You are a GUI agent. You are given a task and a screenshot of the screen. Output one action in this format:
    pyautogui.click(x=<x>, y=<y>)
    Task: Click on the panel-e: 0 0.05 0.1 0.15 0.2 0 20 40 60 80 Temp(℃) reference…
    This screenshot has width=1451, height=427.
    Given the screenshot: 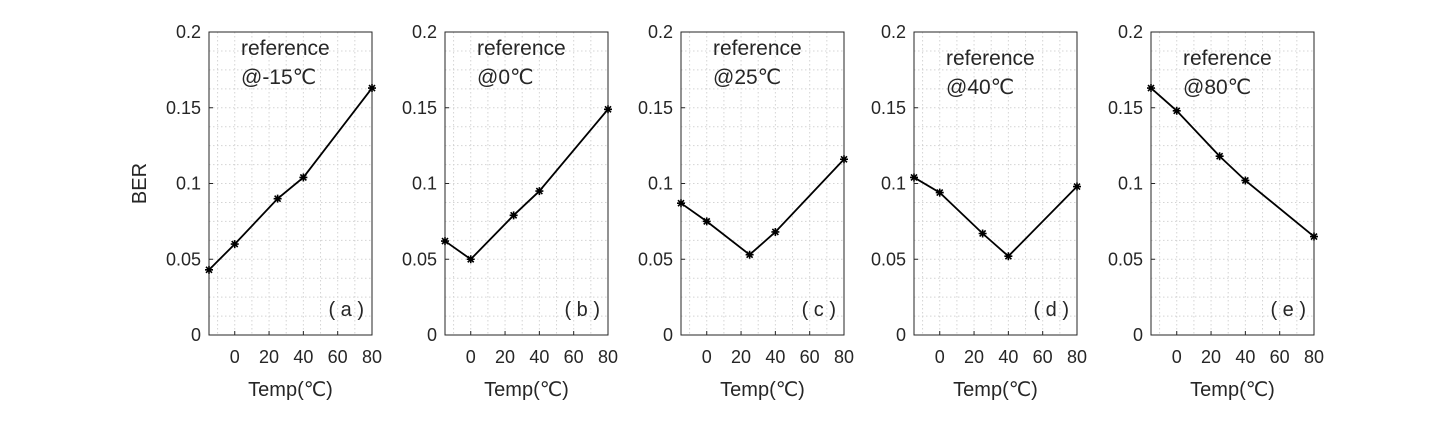 What is the action you would take?
    pyautogui.click(x=1216, y=211)
    